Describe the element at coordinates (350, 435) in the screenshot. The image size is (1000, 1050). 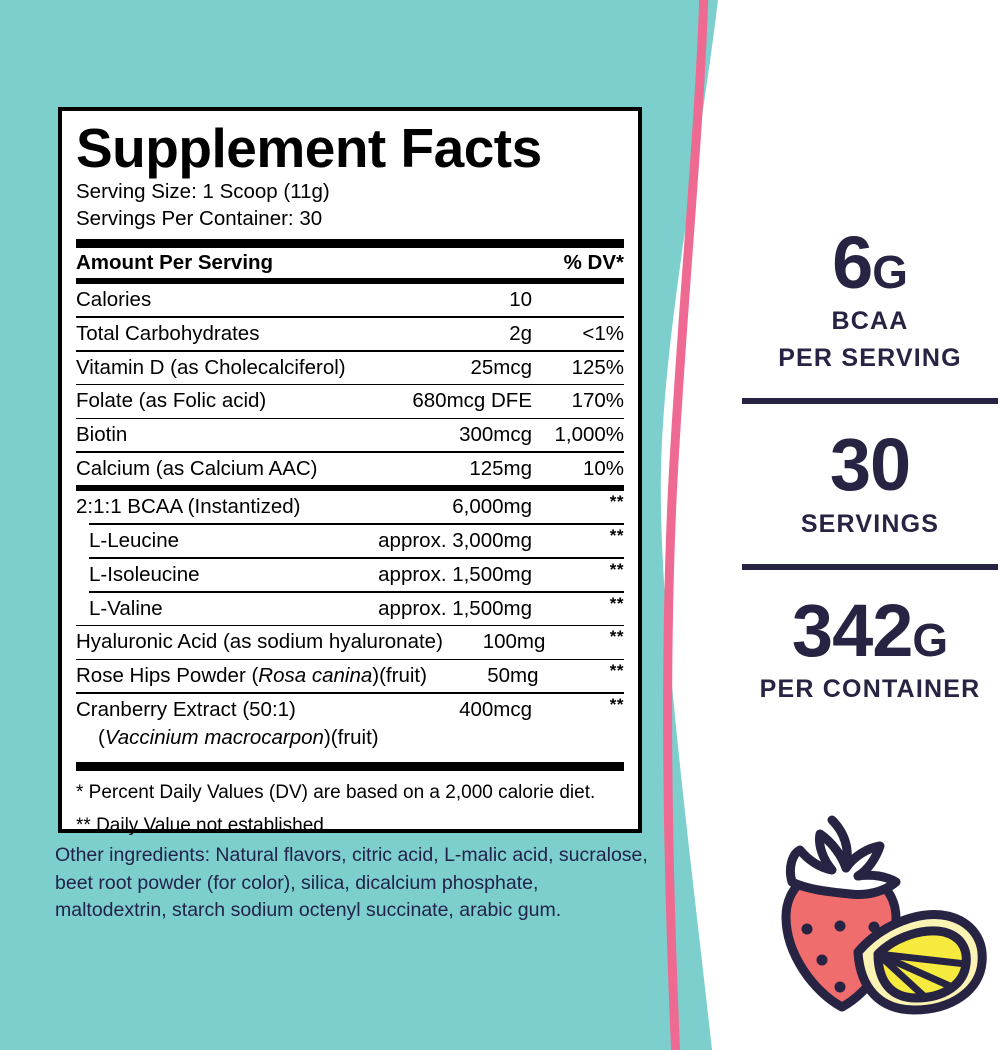
I see `table-row: Biotin 300mcg 1,000%` at that location.